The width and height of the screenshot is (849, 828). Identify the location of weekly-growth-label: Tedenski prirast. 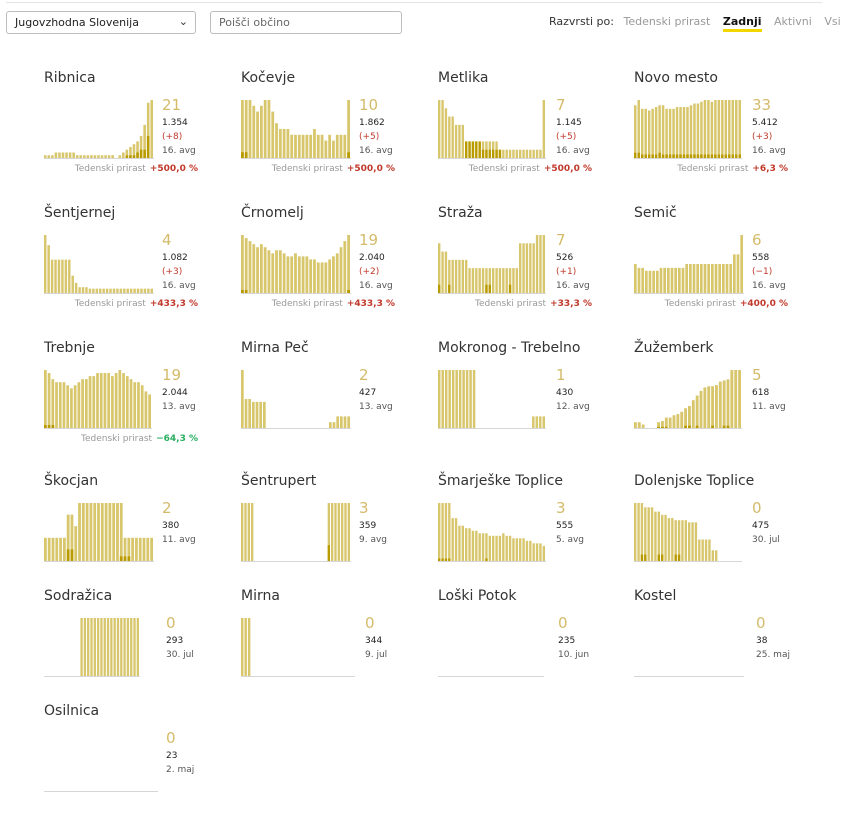
(511, 304).